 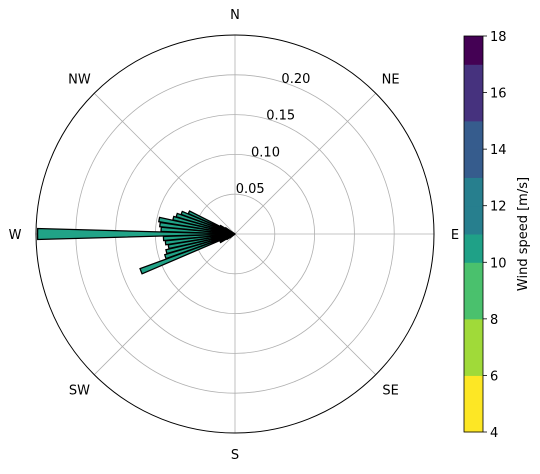 What do you see at coordinates (136, 242) in the screenshot?
I see `bars` at bounding box center [136, 242].